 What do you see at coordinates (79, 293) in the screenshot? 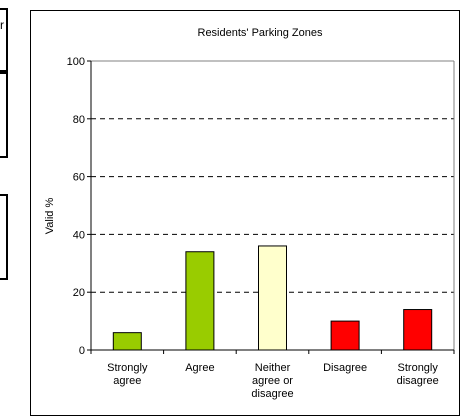
I see `y-tick-label: 20` at bounding box center [79, 293].